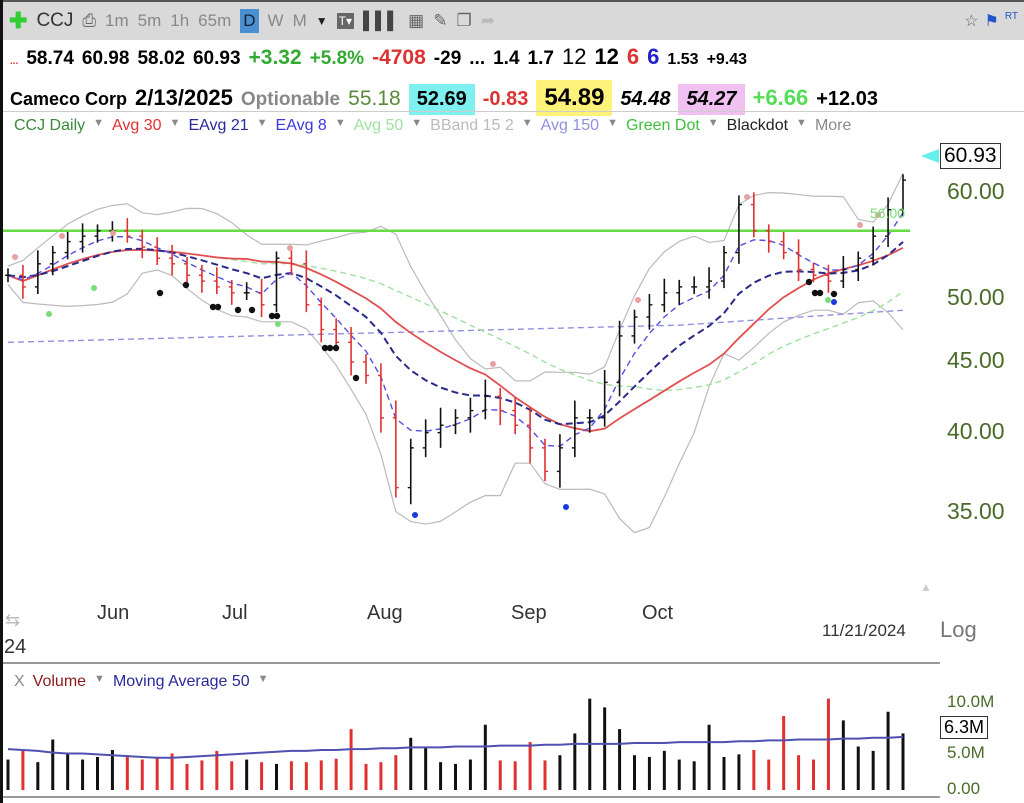  What do you see at coordinates (381, 20) in the screenshot?
I see `bar-chart-icon: ▌▌▌` at bounding box center [381, 20].